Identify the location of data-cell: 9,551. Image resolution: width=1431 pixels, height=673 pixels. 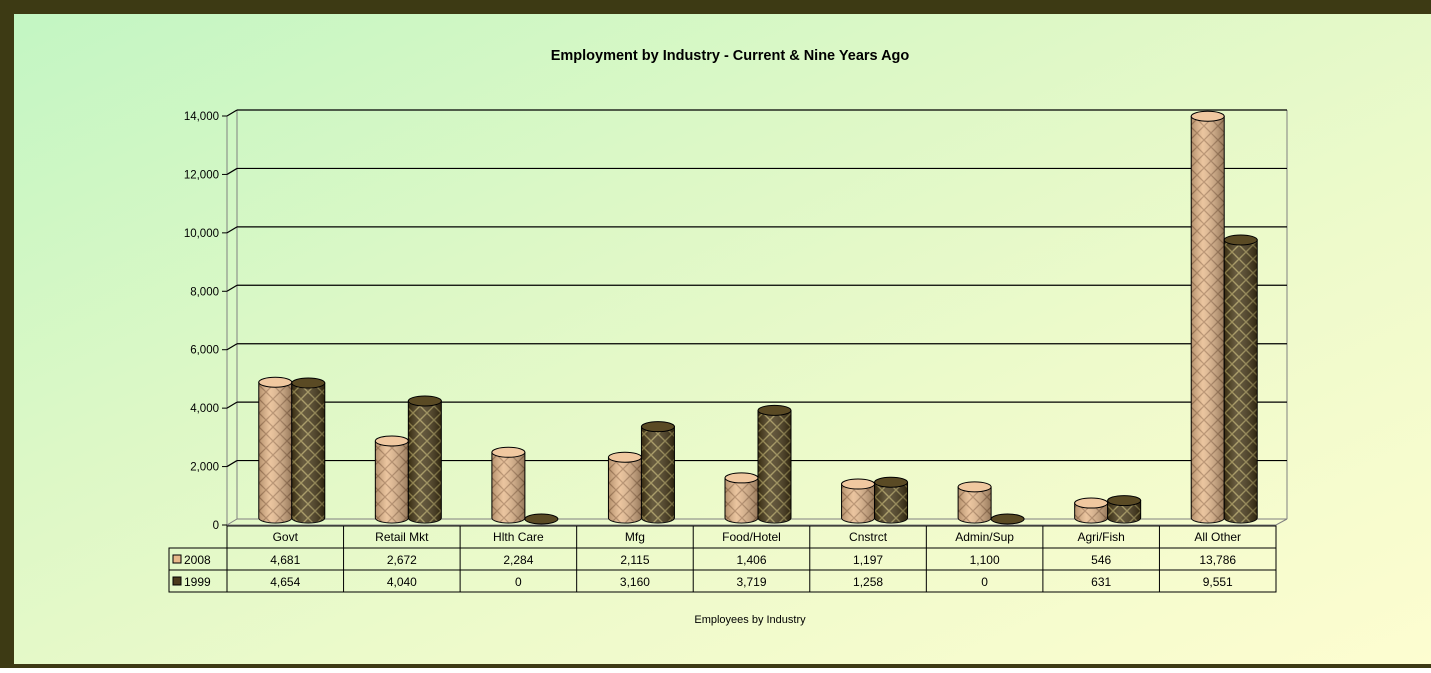
(1218, 582).